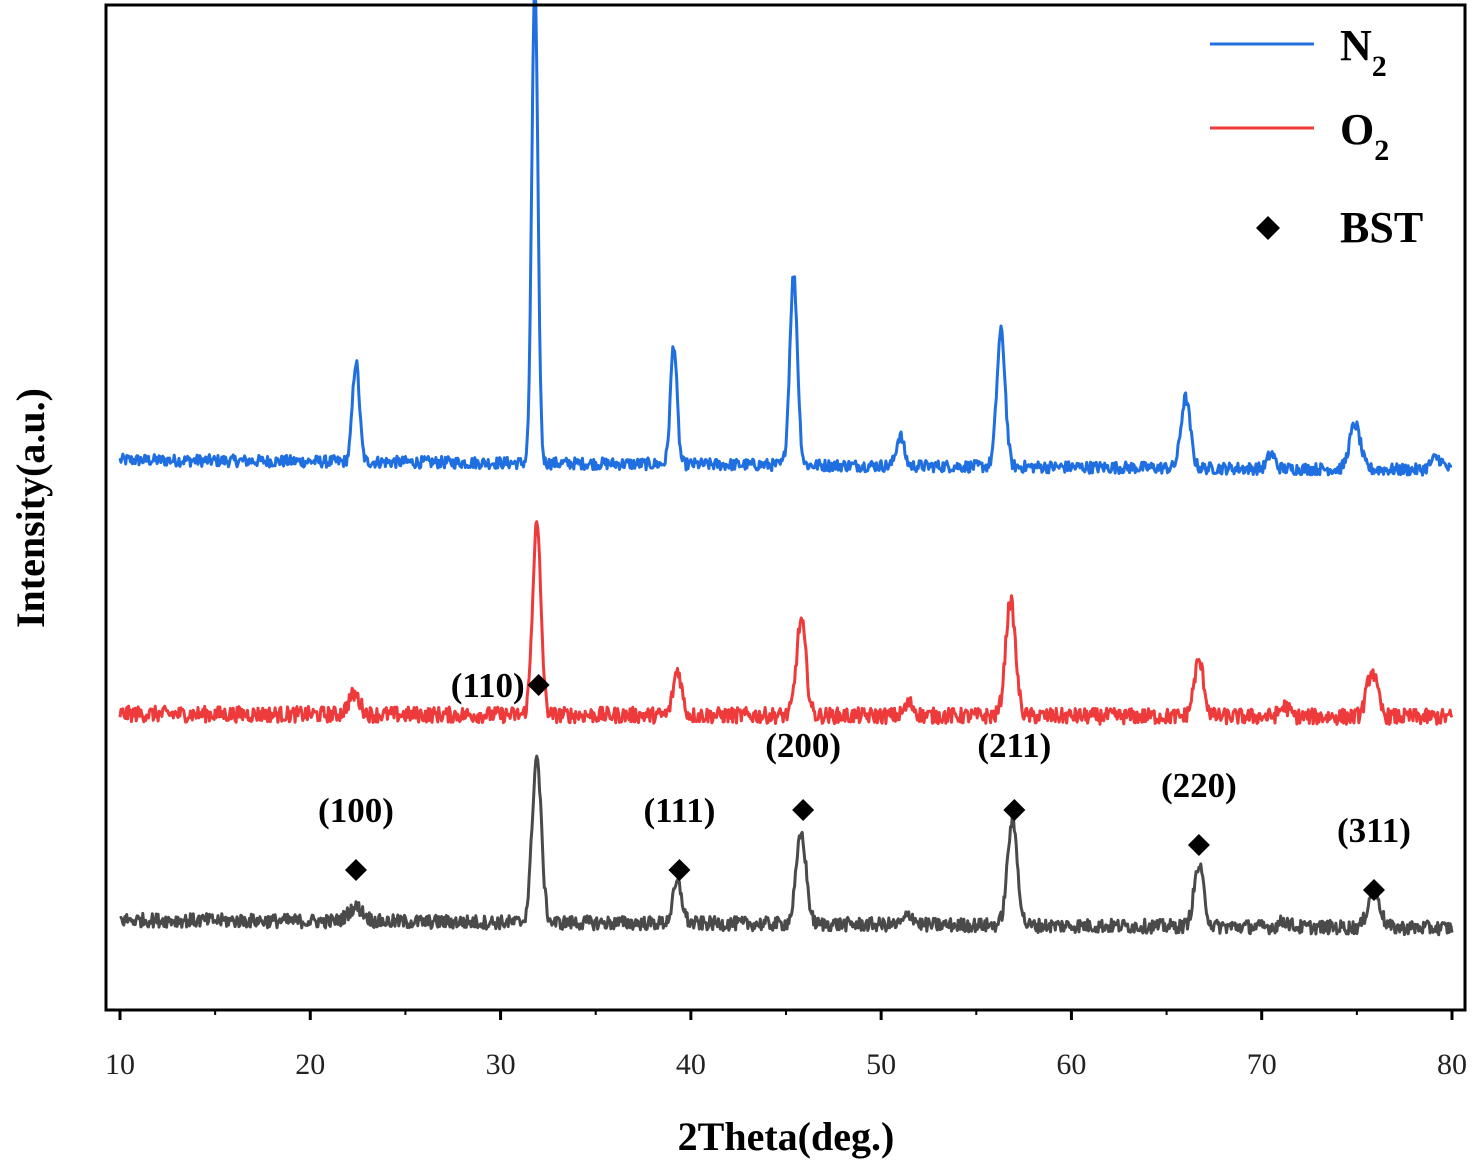  What do you see at coordinates (120, 1064) in the screenshot?
I see `x-tick-label: 10` at bounding box center [120, 1064].